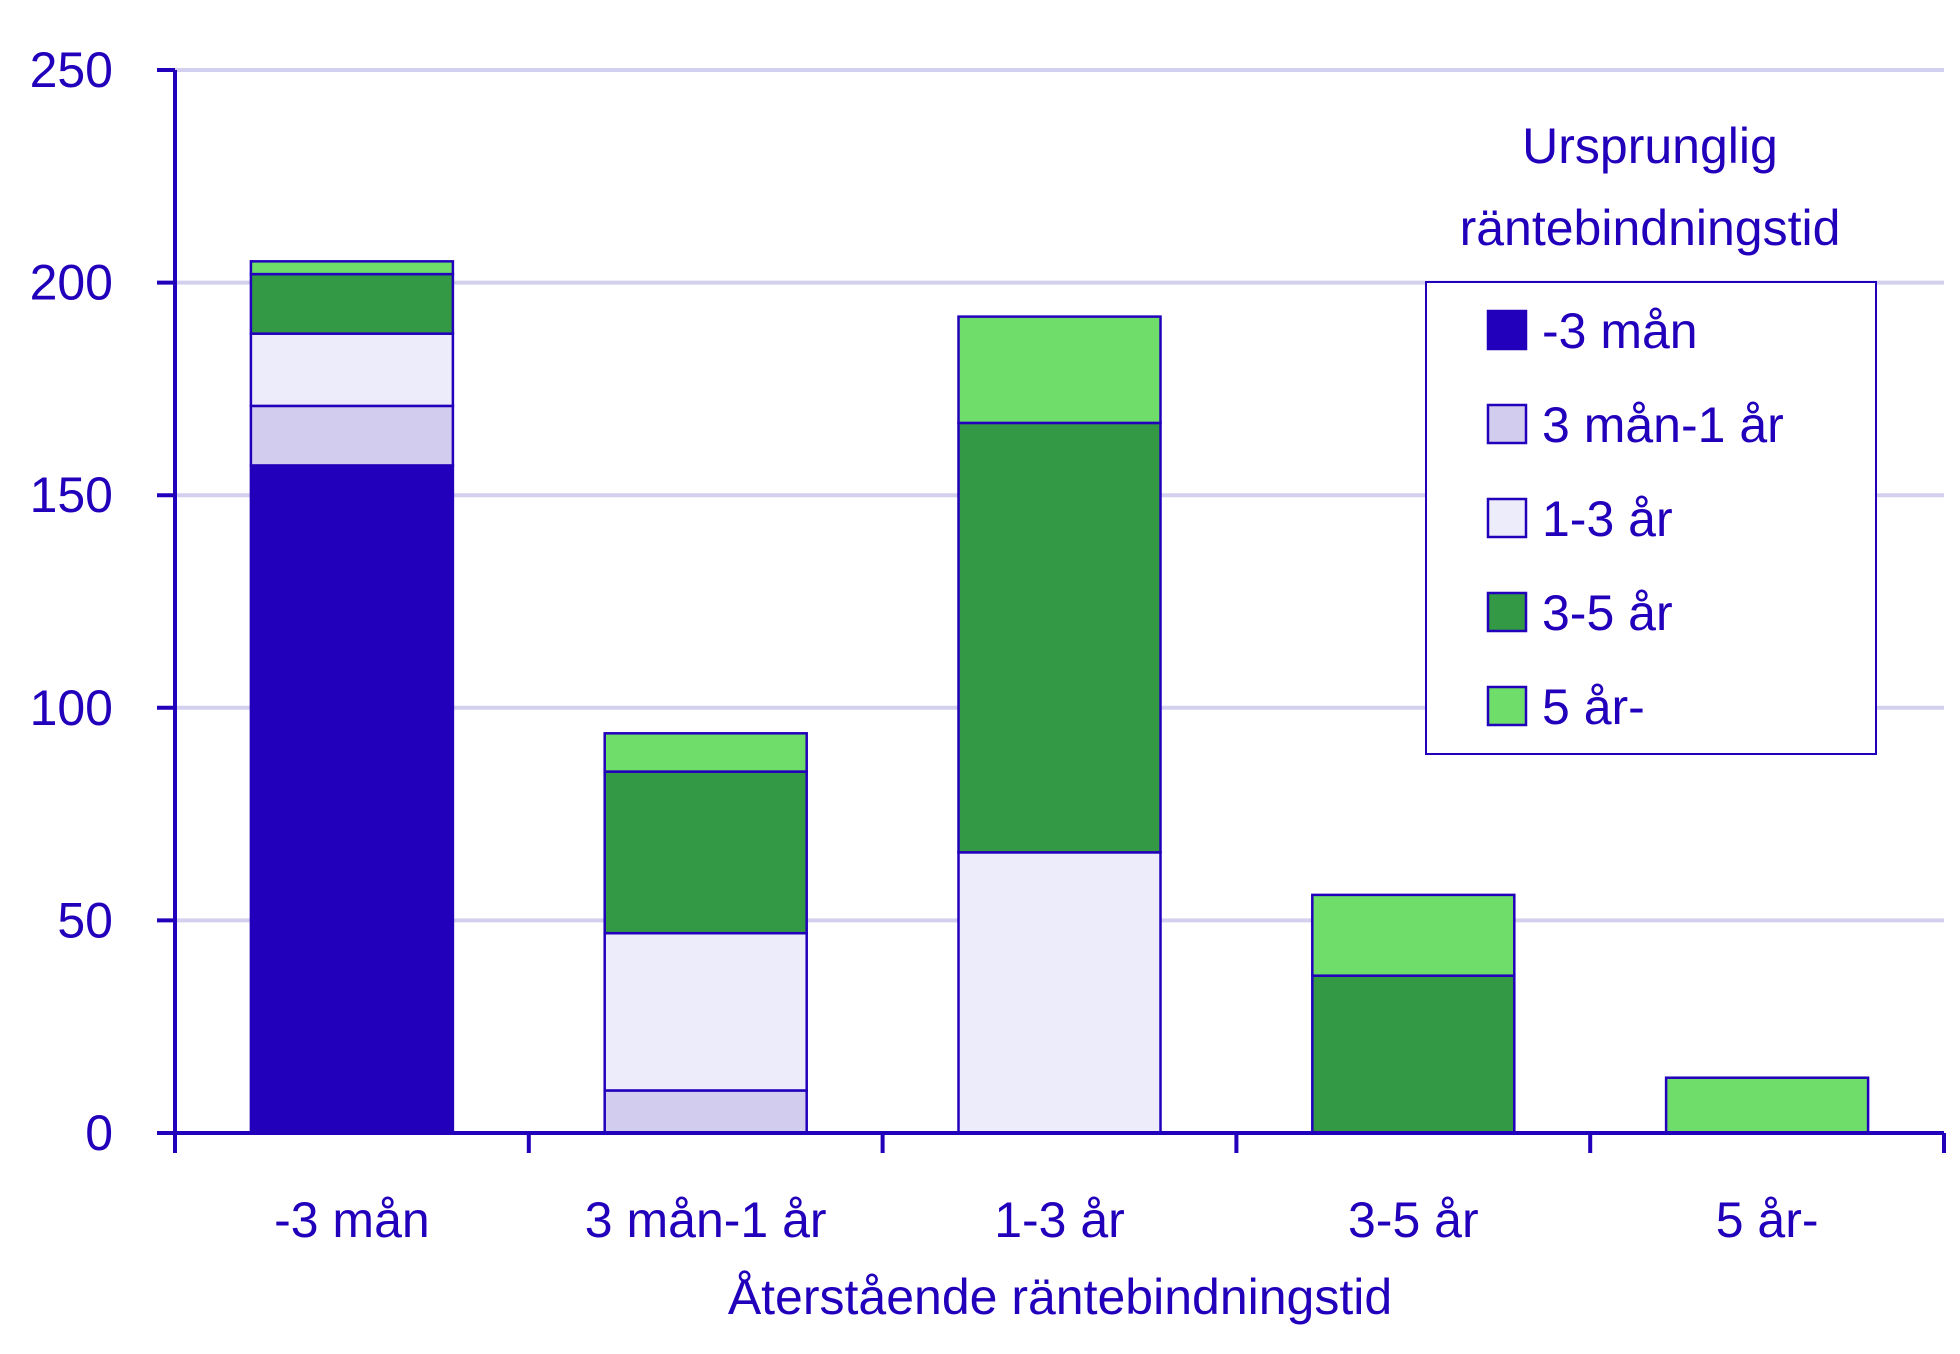 The image size is (1960, 1354). I want to click on x-axis-ticks: -3 mån 3 mån-1 år 1-3 år 3-5 år 5 år-, so click(1059, 1190).